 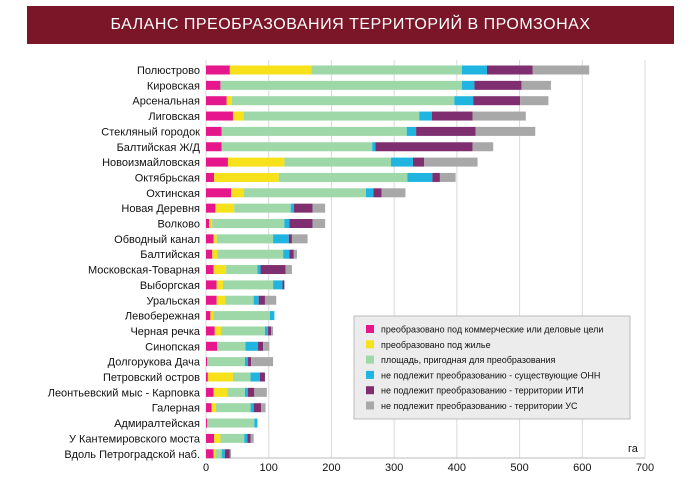 I want to click on category-label: Синопская, so click(x=172, y=347).